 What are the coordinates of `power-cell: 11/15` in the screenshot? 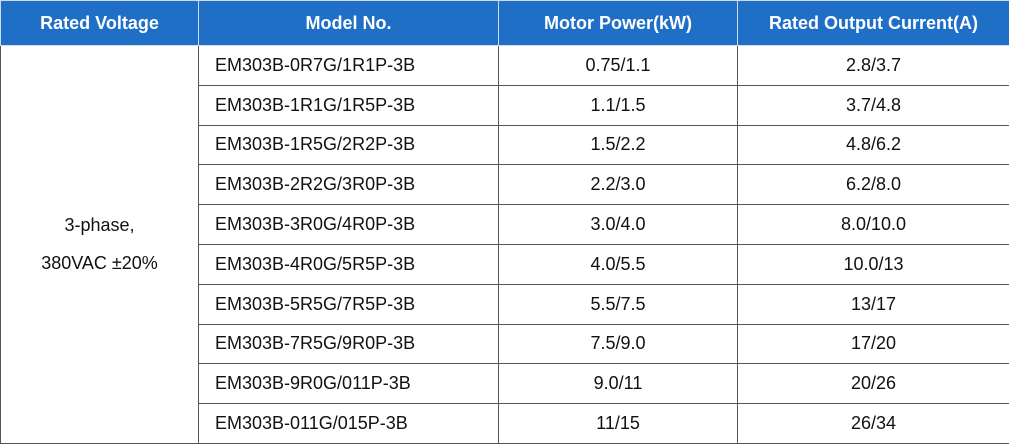 It's located at (618, 423).